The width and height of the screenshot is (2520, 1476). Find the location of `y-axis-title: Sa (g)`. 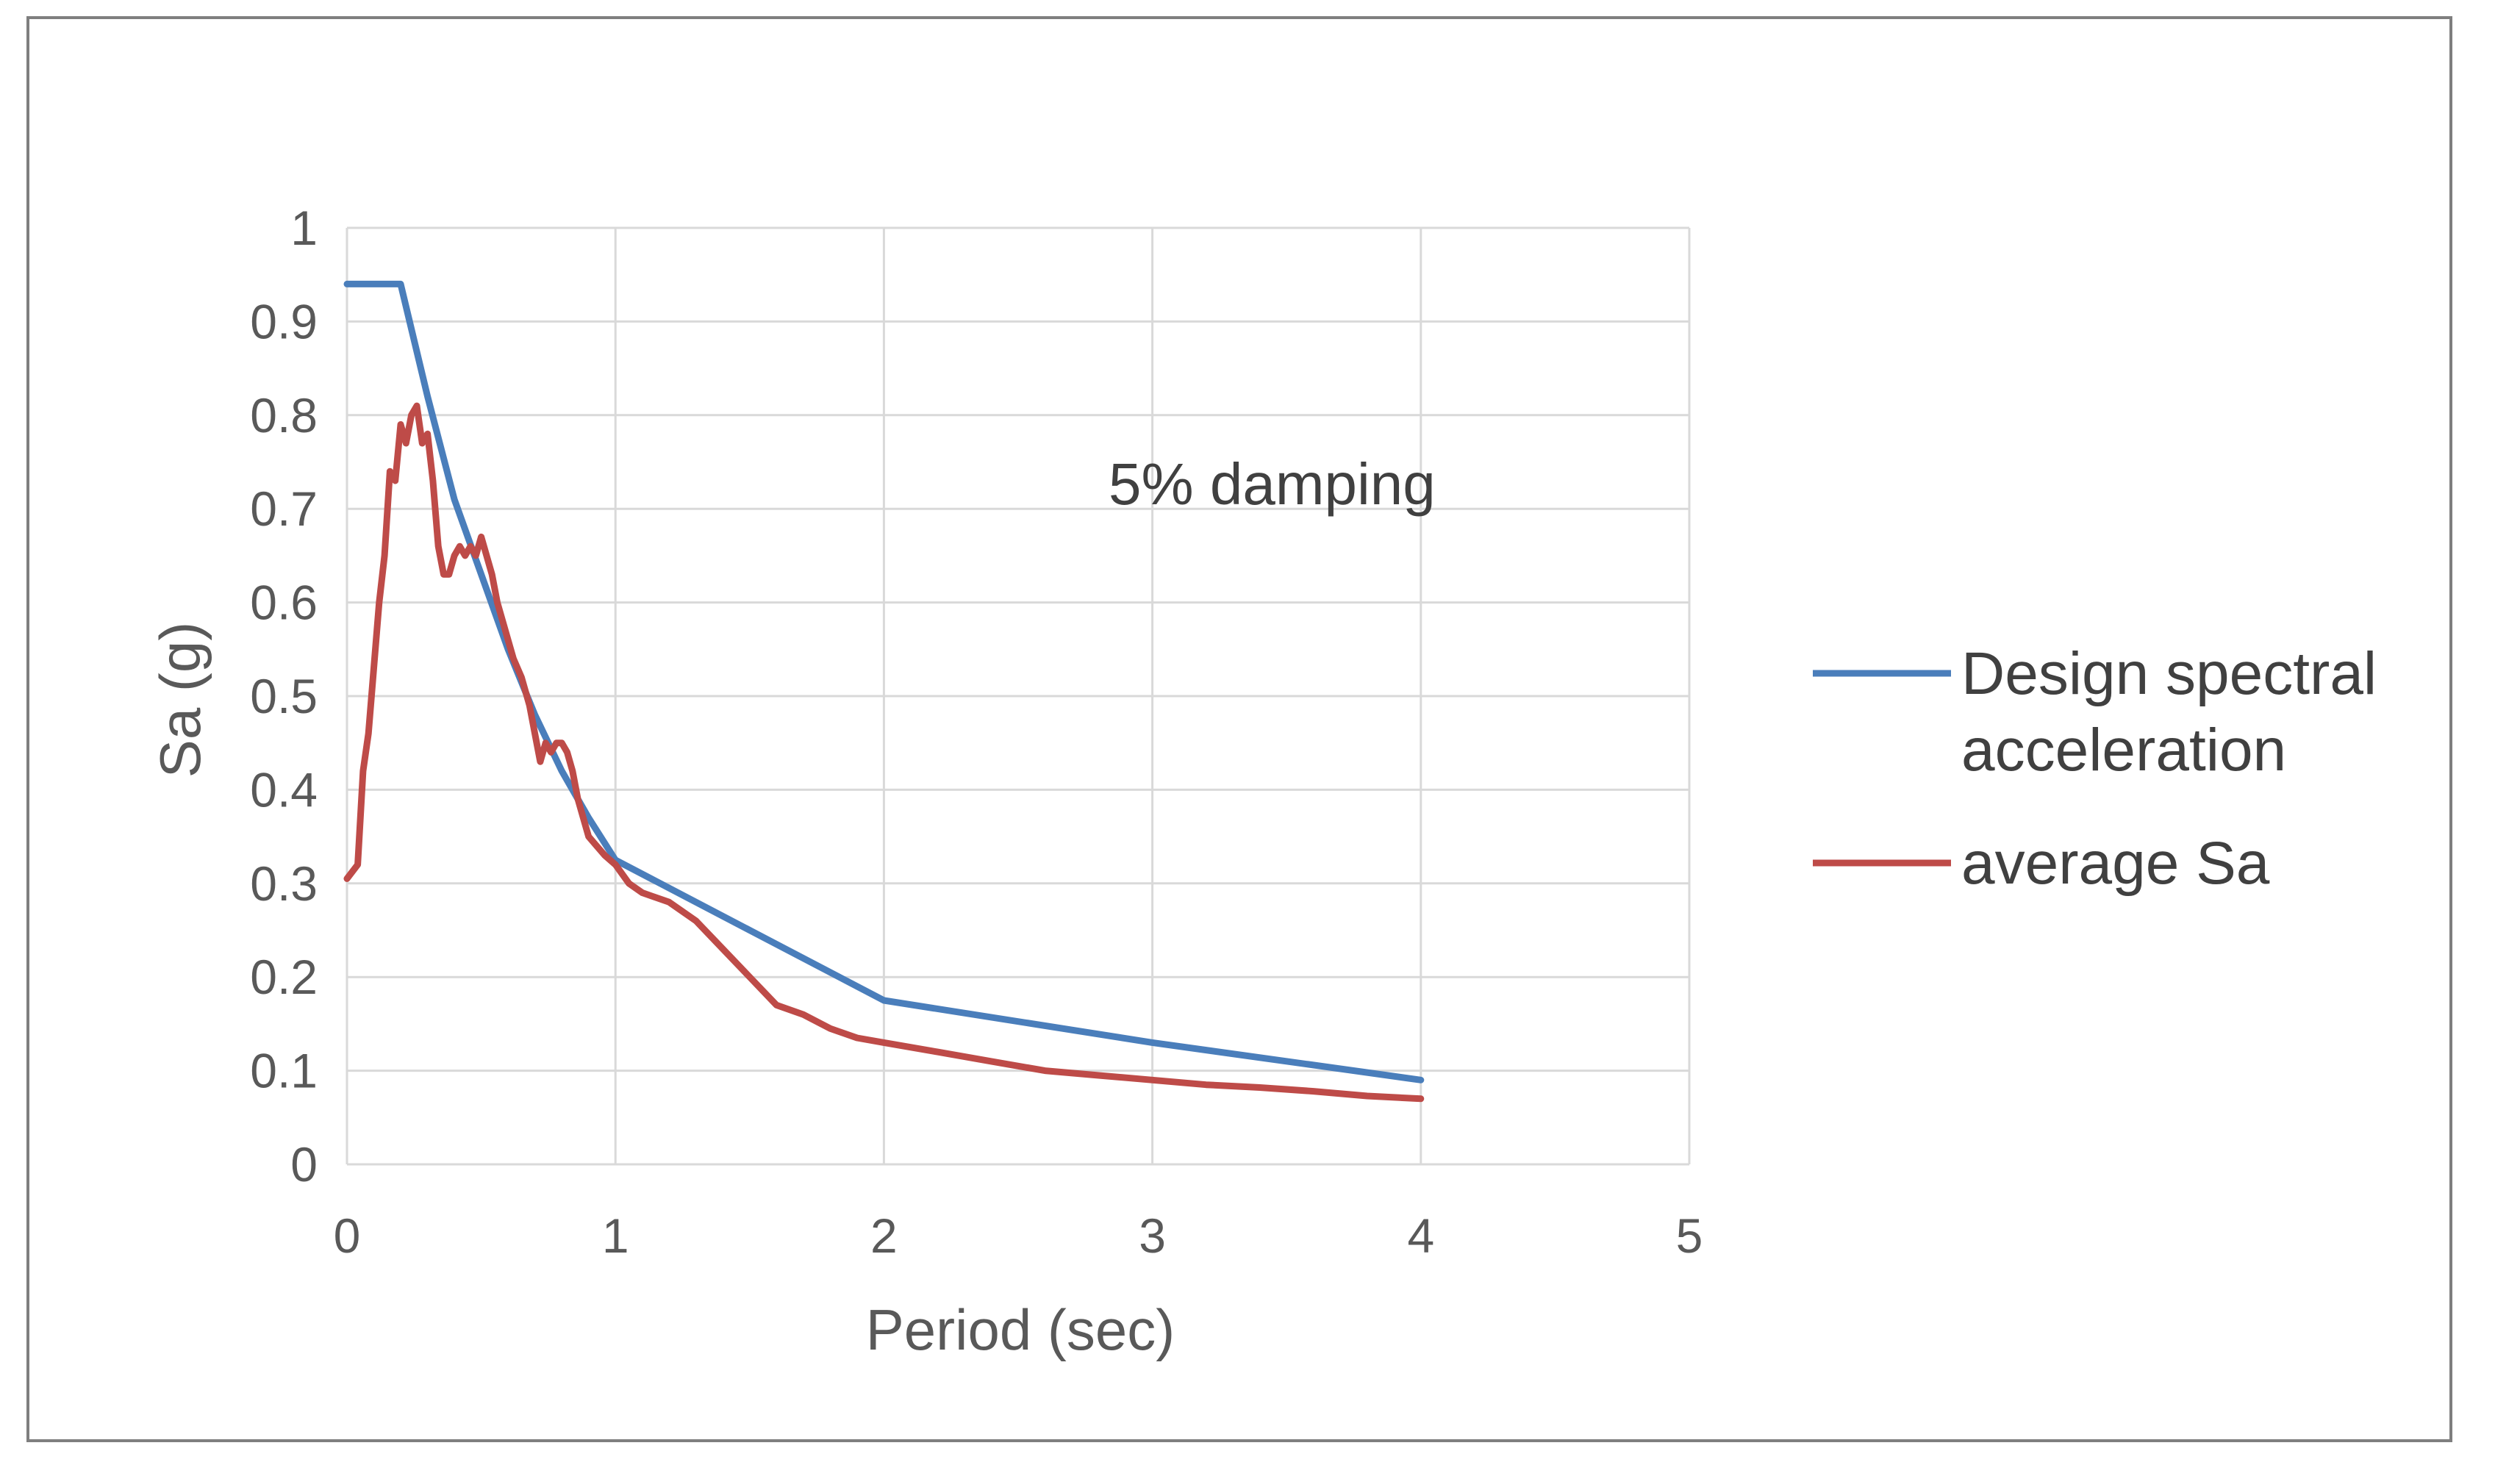

y-axis-title: Sa (g) is located at coordinates (180, 700).